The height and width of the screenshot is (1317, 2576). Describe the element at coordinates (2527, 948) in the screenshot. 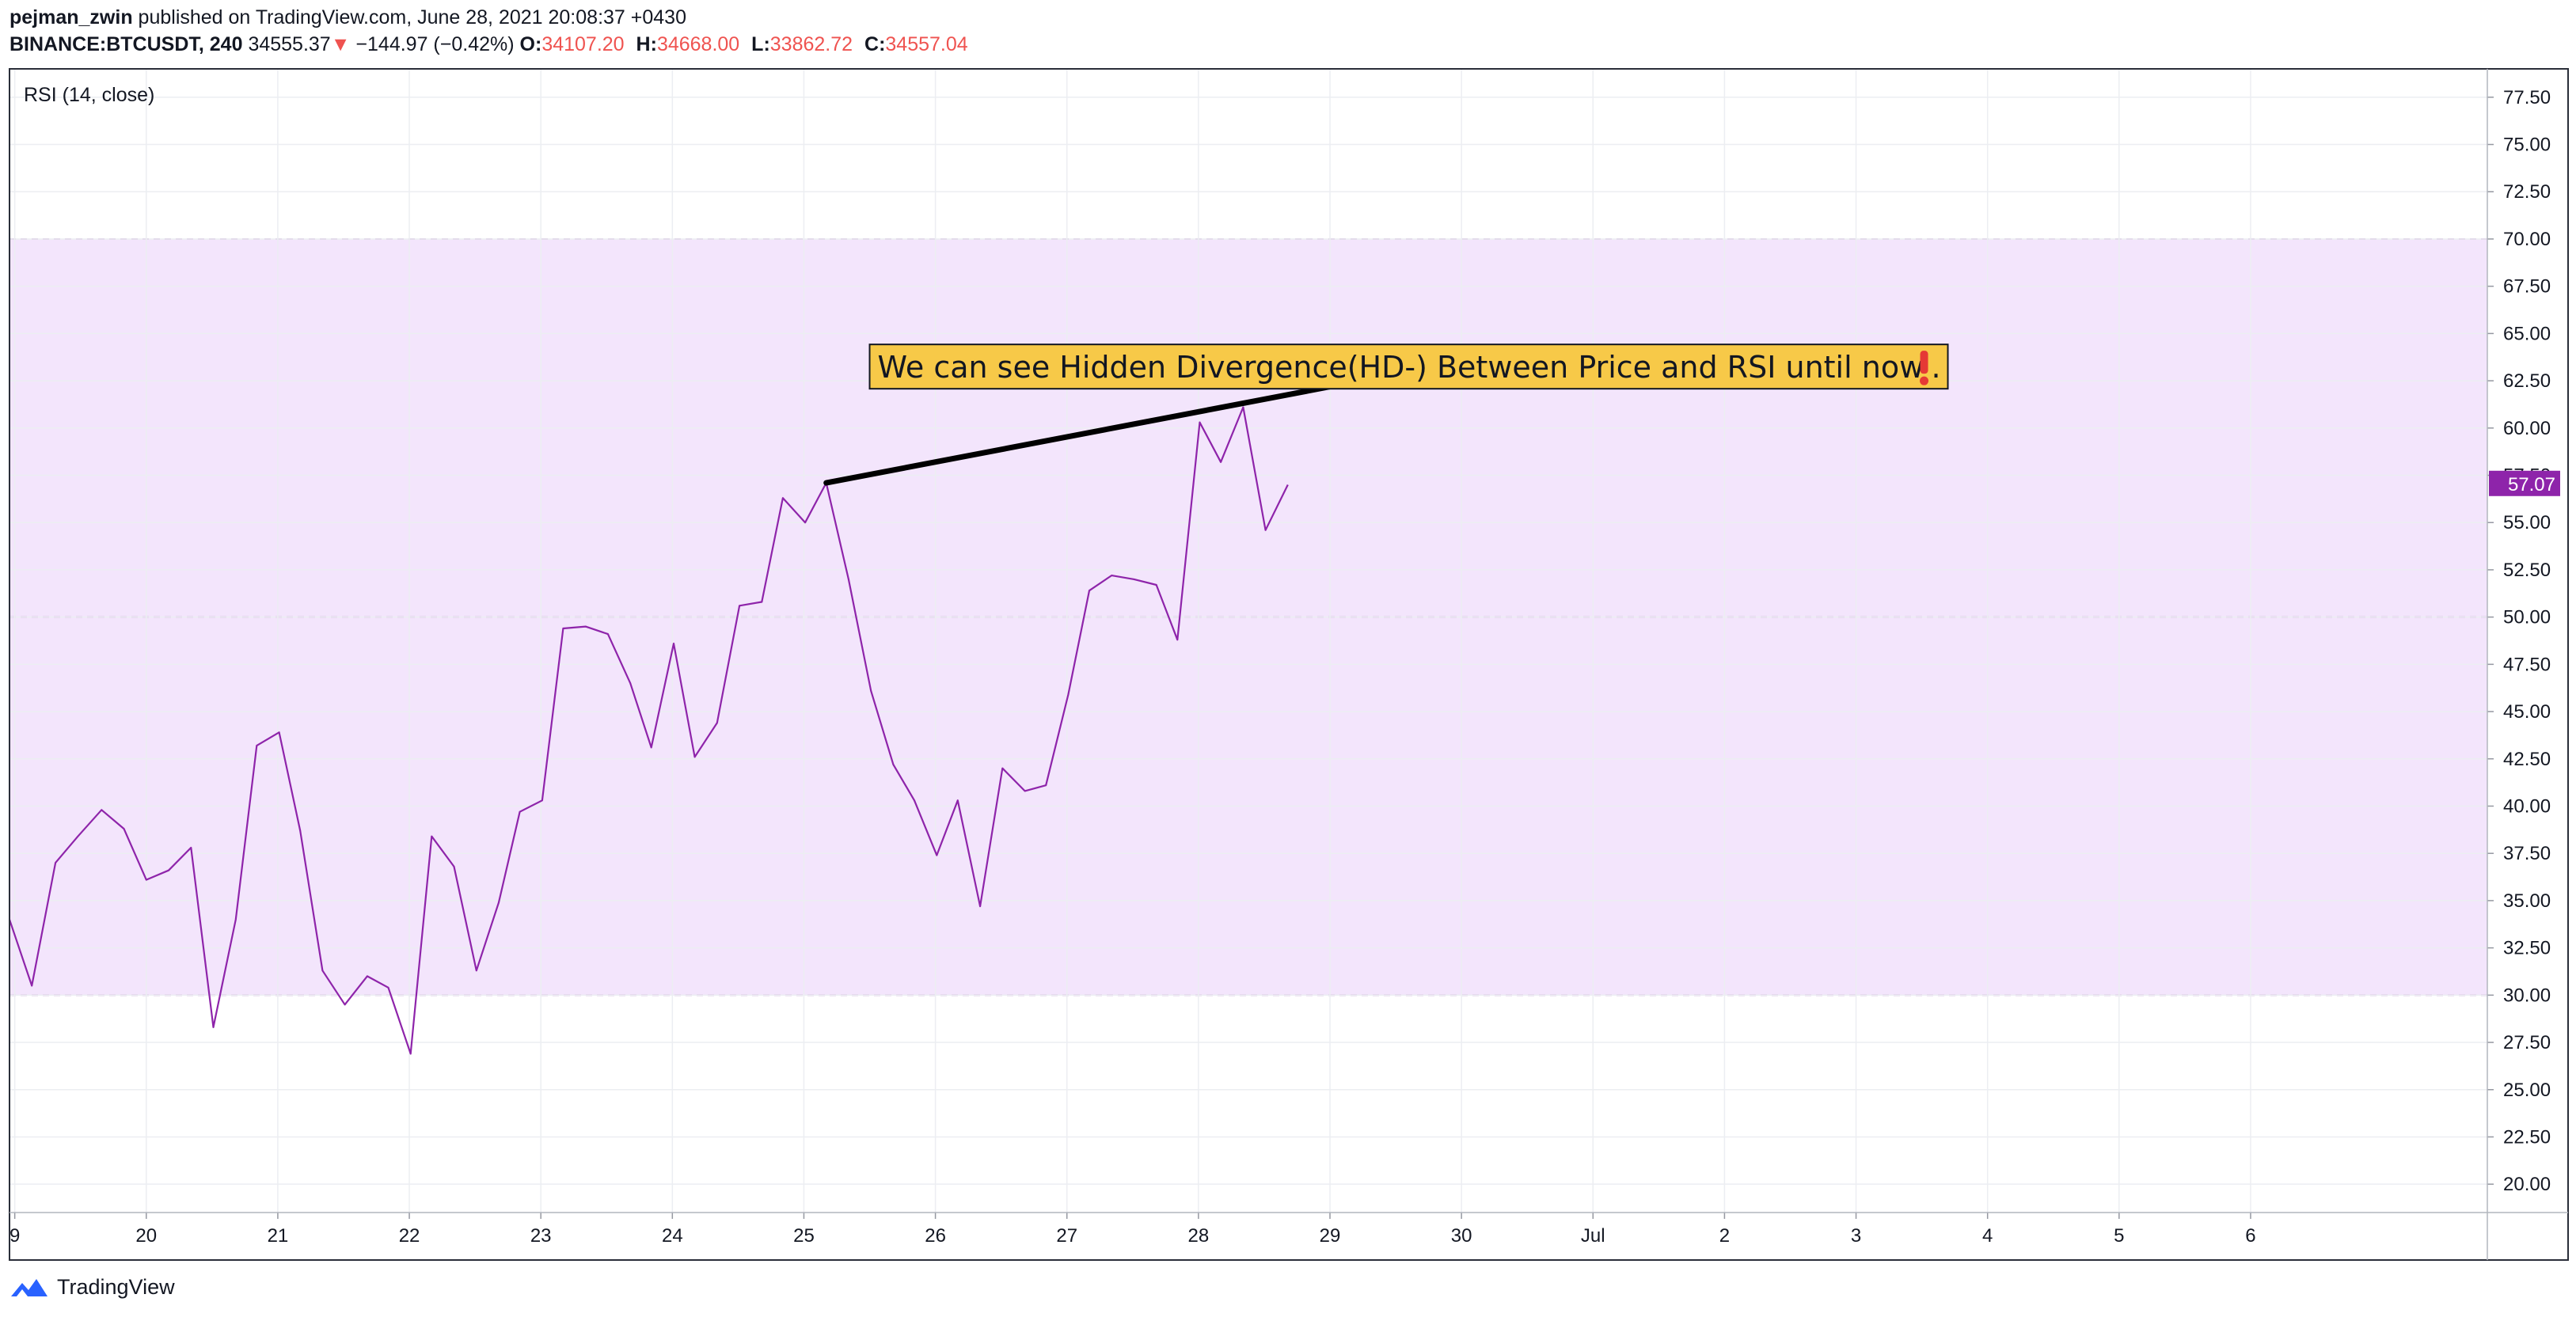

I see `y-tick-label: 32.50` at that location.